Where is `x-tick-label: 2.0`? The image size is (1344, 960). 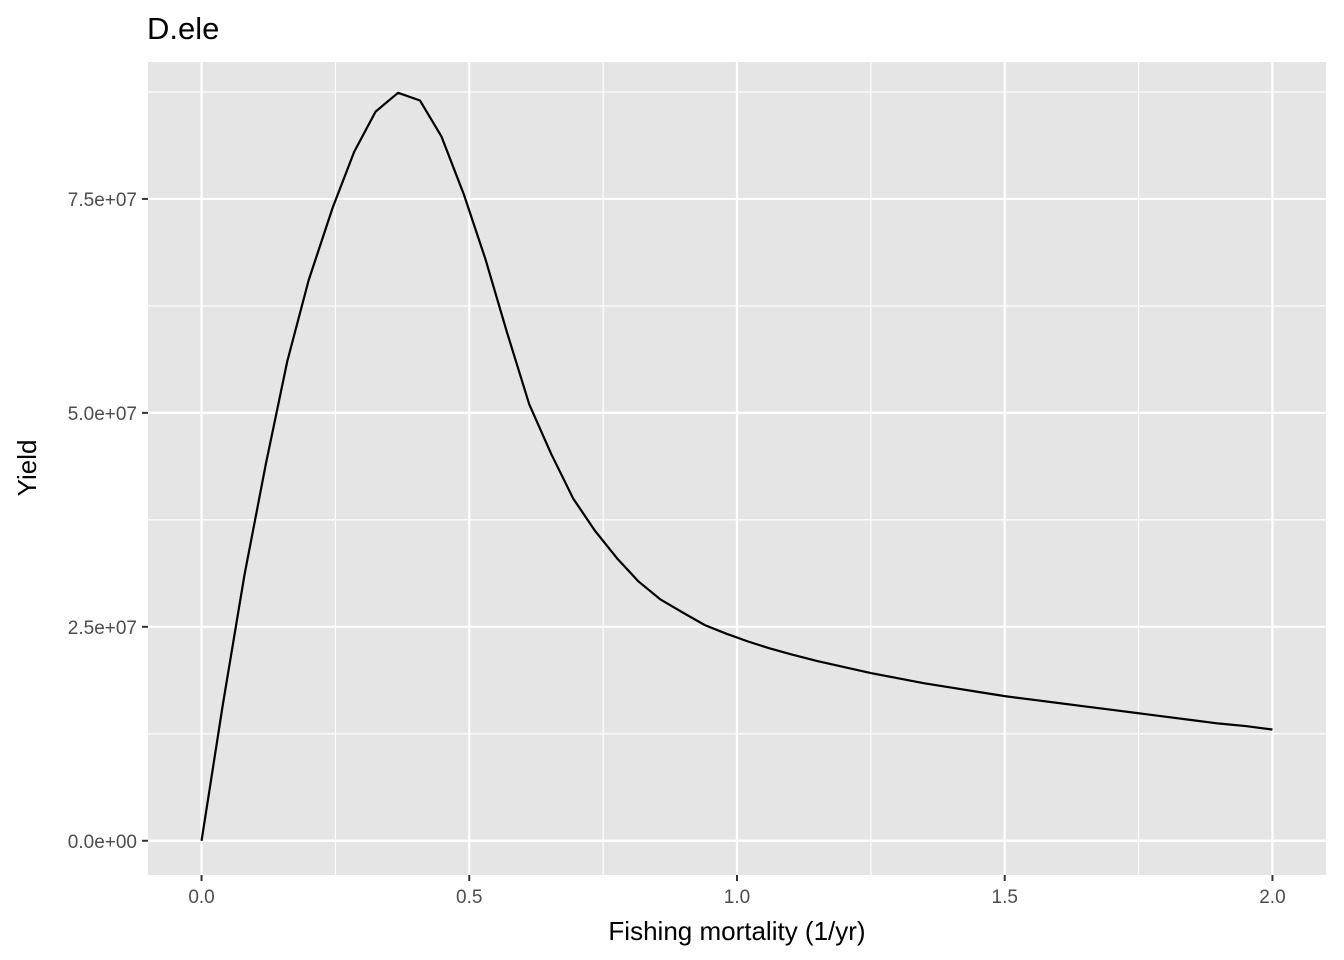 x-tick-label: 2.0 is located at coordinates (1272, 897).